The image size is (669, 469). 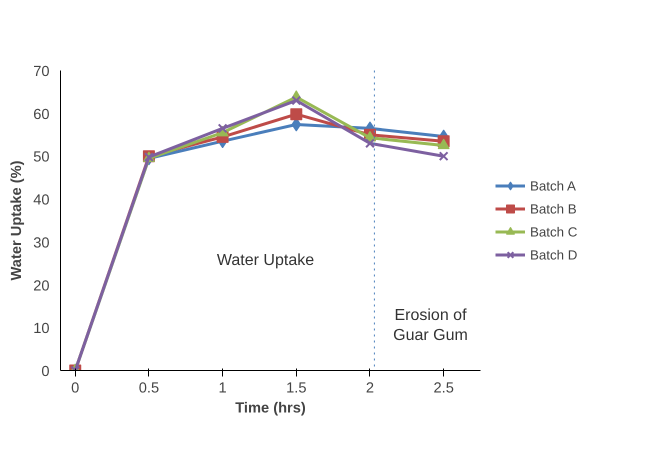 I want to click on legend-label: Batch C, so click(x=554, y=231).